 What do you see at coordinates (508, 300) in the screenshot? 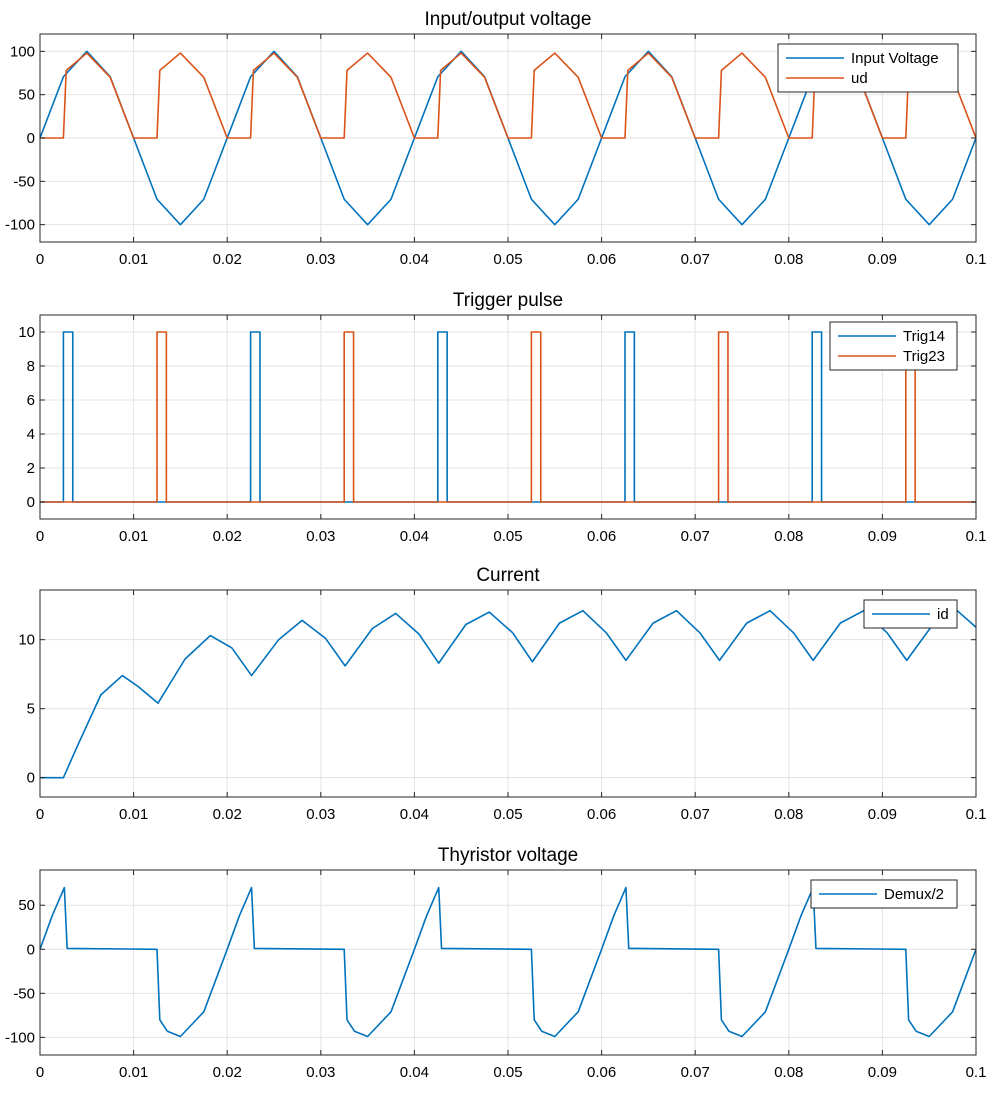
I see `chart-title: Trigger pulse` at bounding box center [508, 300].